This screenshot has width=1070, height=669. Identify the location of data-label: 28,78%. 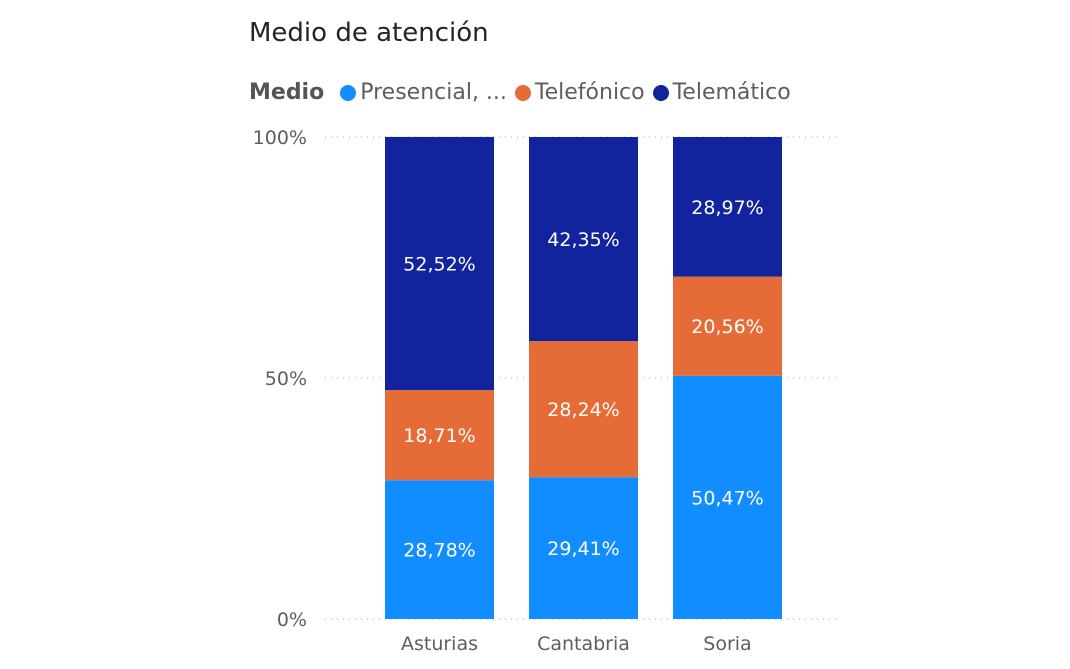
(439, 551).